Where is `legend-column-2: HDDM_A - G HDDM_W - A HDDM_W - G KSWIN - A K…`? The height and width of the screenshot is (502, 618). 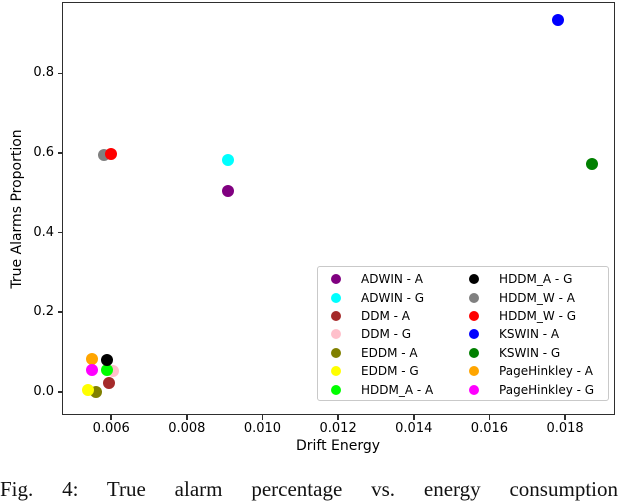
legend-column-2: HDDM_A - G HDDM_W - A HDDM_W - G KSWIN - A K… is located at coordinates (532, 335).